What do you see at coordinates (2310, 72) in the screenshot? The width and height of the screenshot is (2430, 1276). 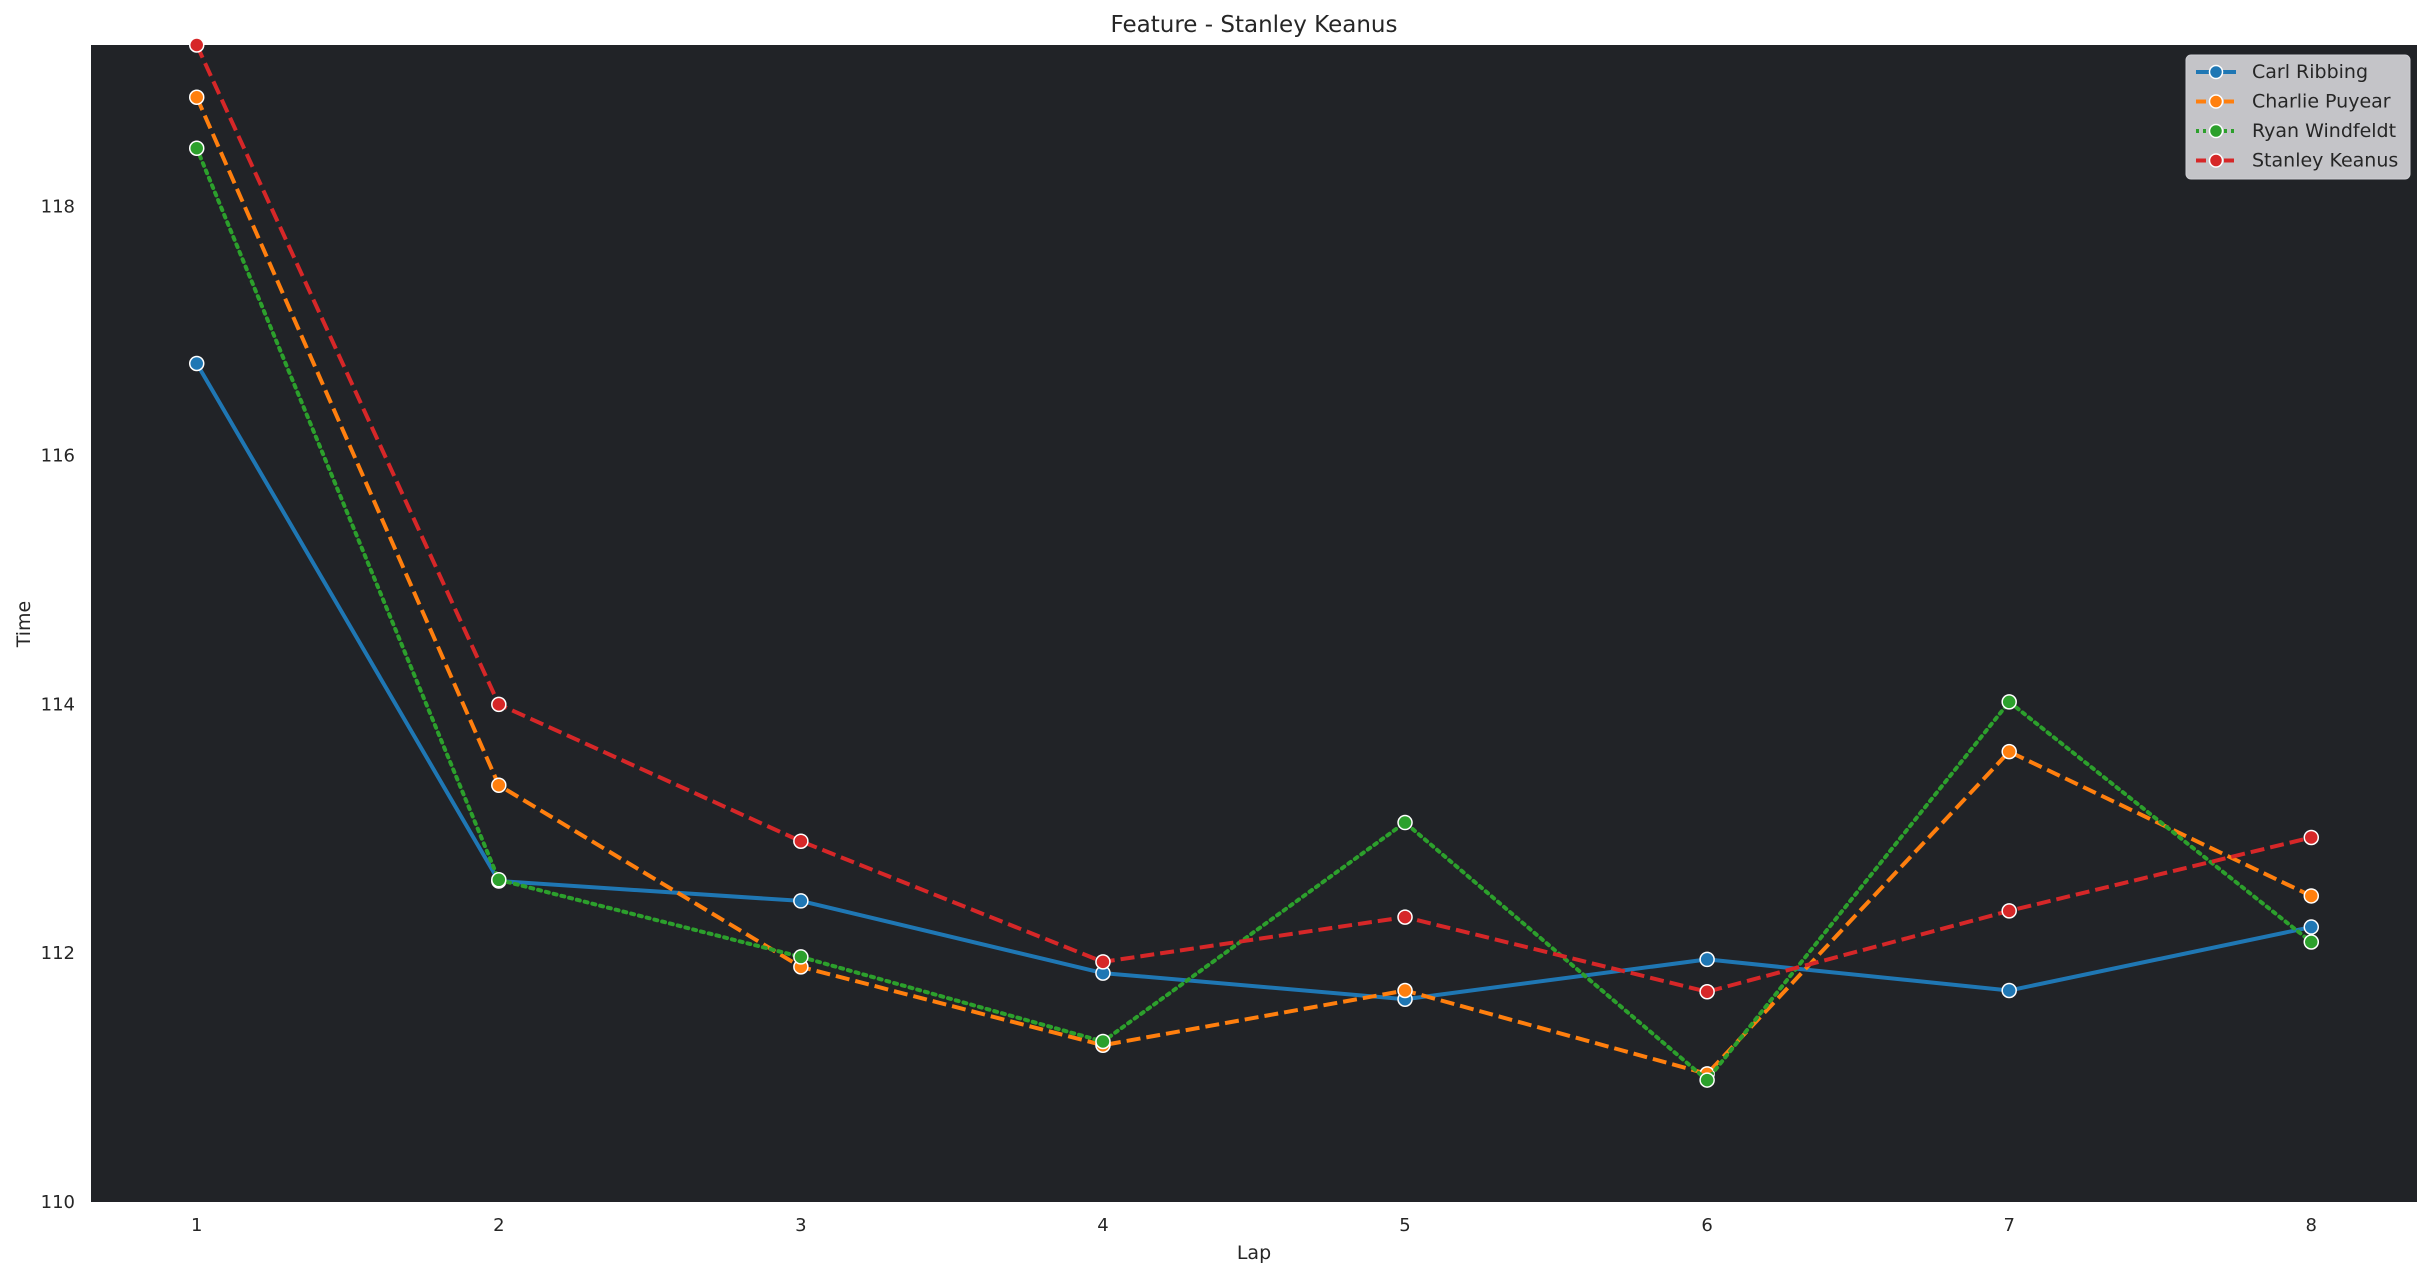 I see `legend-label: Carl Ribbing` at bounding box center [2310, 72].